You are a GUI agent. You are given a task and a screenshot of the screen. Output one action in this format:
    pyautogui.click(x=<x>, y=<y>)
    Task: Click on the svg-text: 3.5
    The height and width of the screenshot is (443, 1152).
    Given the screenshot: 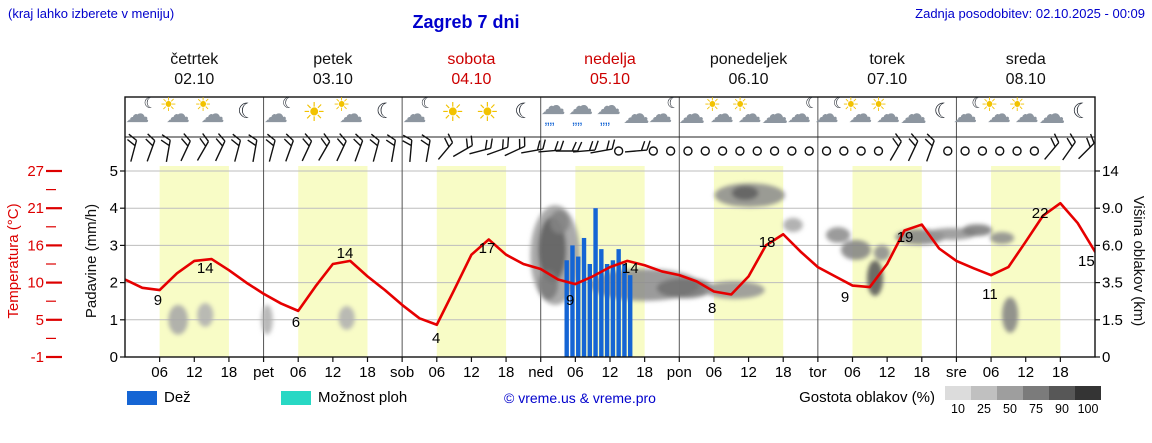 What is the action you would take?
    pyautogui.click(x=1112, y=283)
    